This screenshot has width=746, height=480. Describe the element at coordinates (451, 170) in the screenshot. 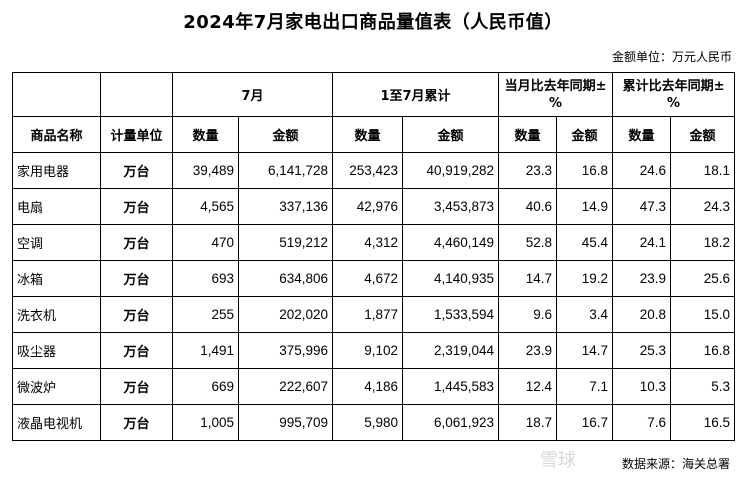

I see `cumulative-amount: 40,919,282` at that location.